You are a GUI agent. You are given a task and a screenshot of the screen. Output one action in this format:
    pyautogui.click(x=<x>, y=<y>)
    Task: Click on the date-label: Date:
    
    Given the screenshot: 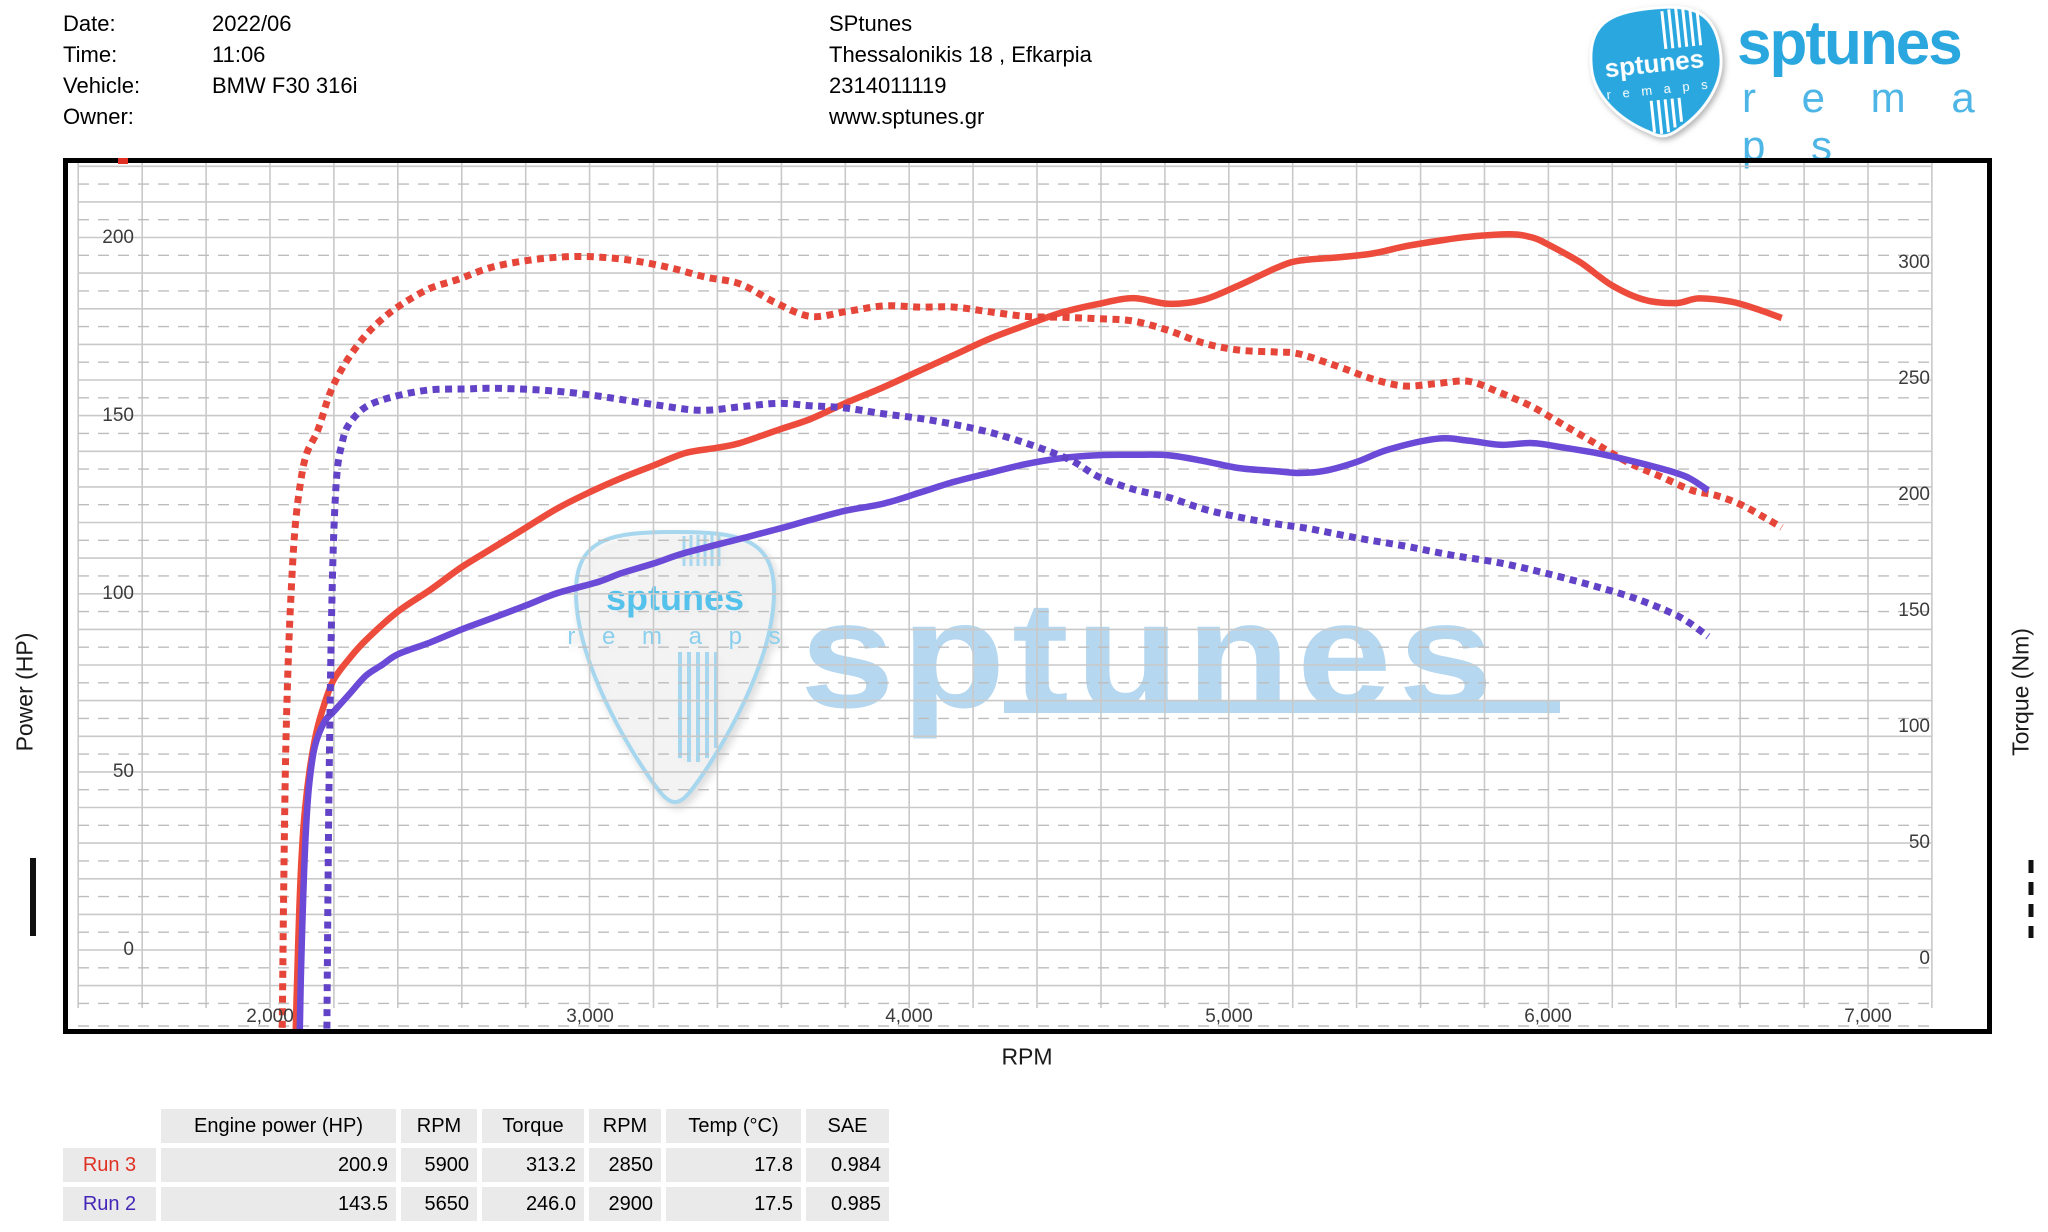 What is the action you would take?
    pyautogui.click(x=89, y=23)
    